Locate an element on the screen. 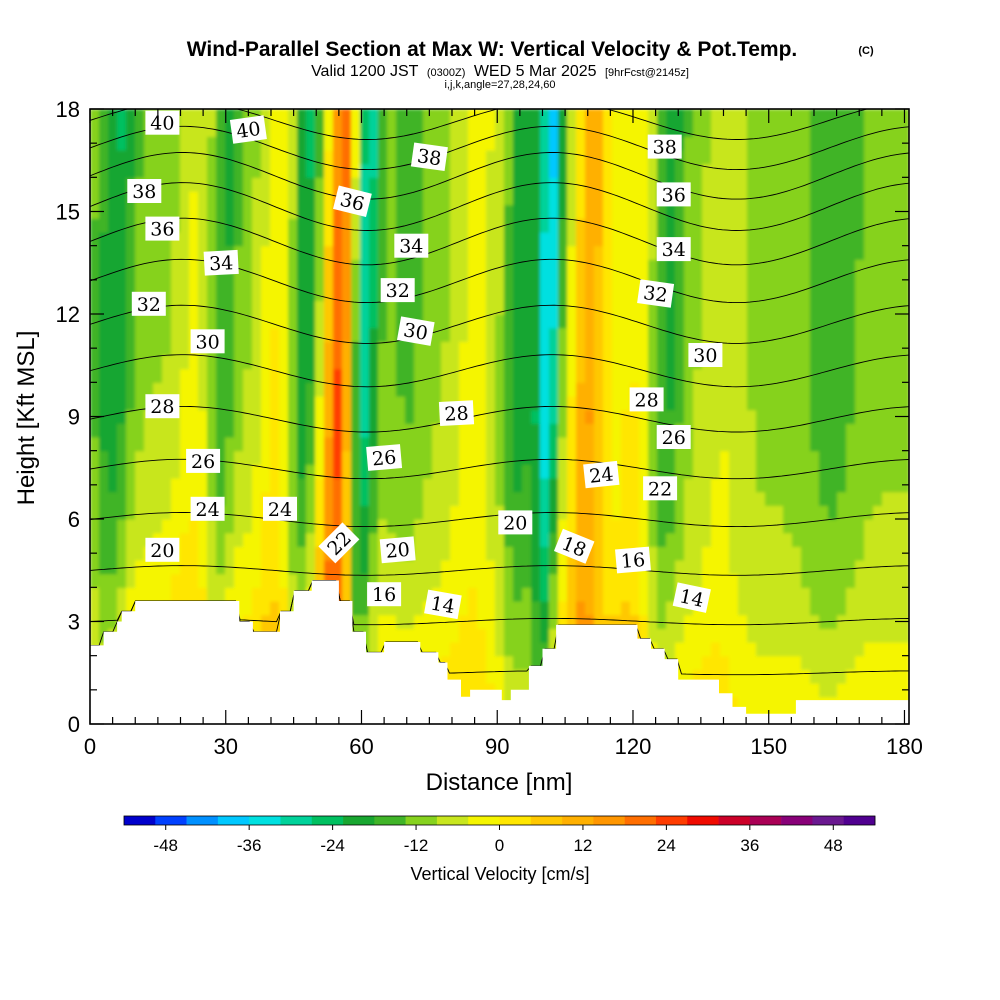 Image resolution: width=1000 pixels, height=1000 pixels. colorbar-tick-label: 12 is located at coordinates (582, 845).